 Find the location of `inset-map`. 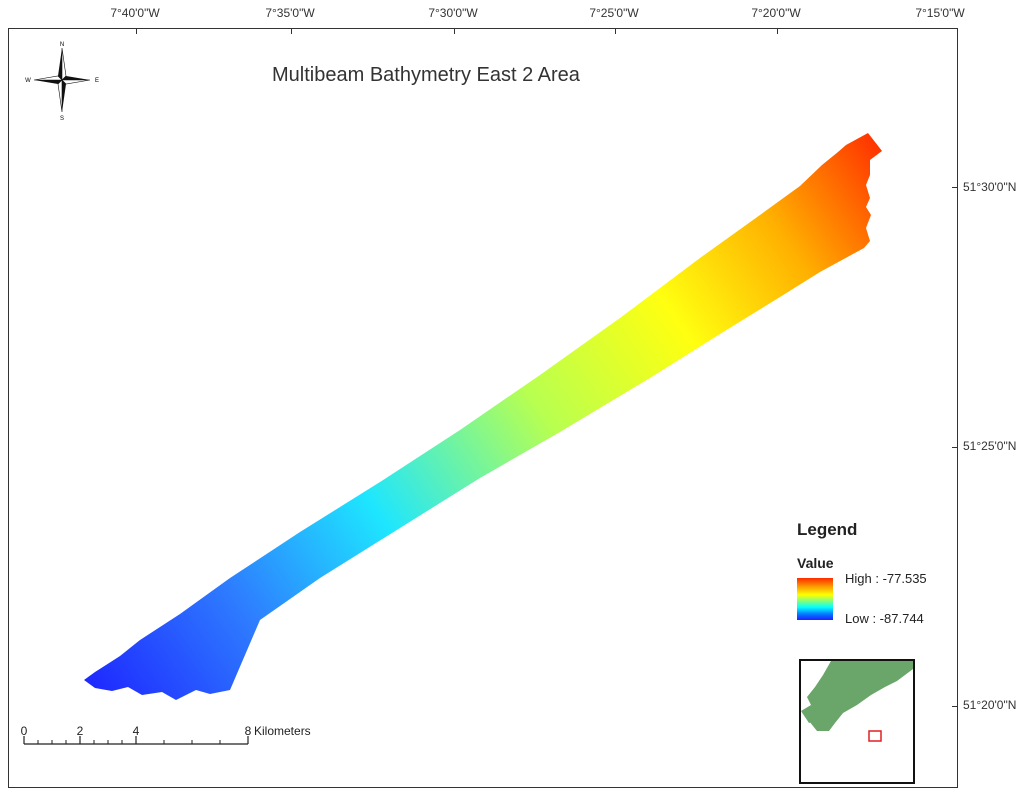

inset-map is located at coordinates (857, 721).